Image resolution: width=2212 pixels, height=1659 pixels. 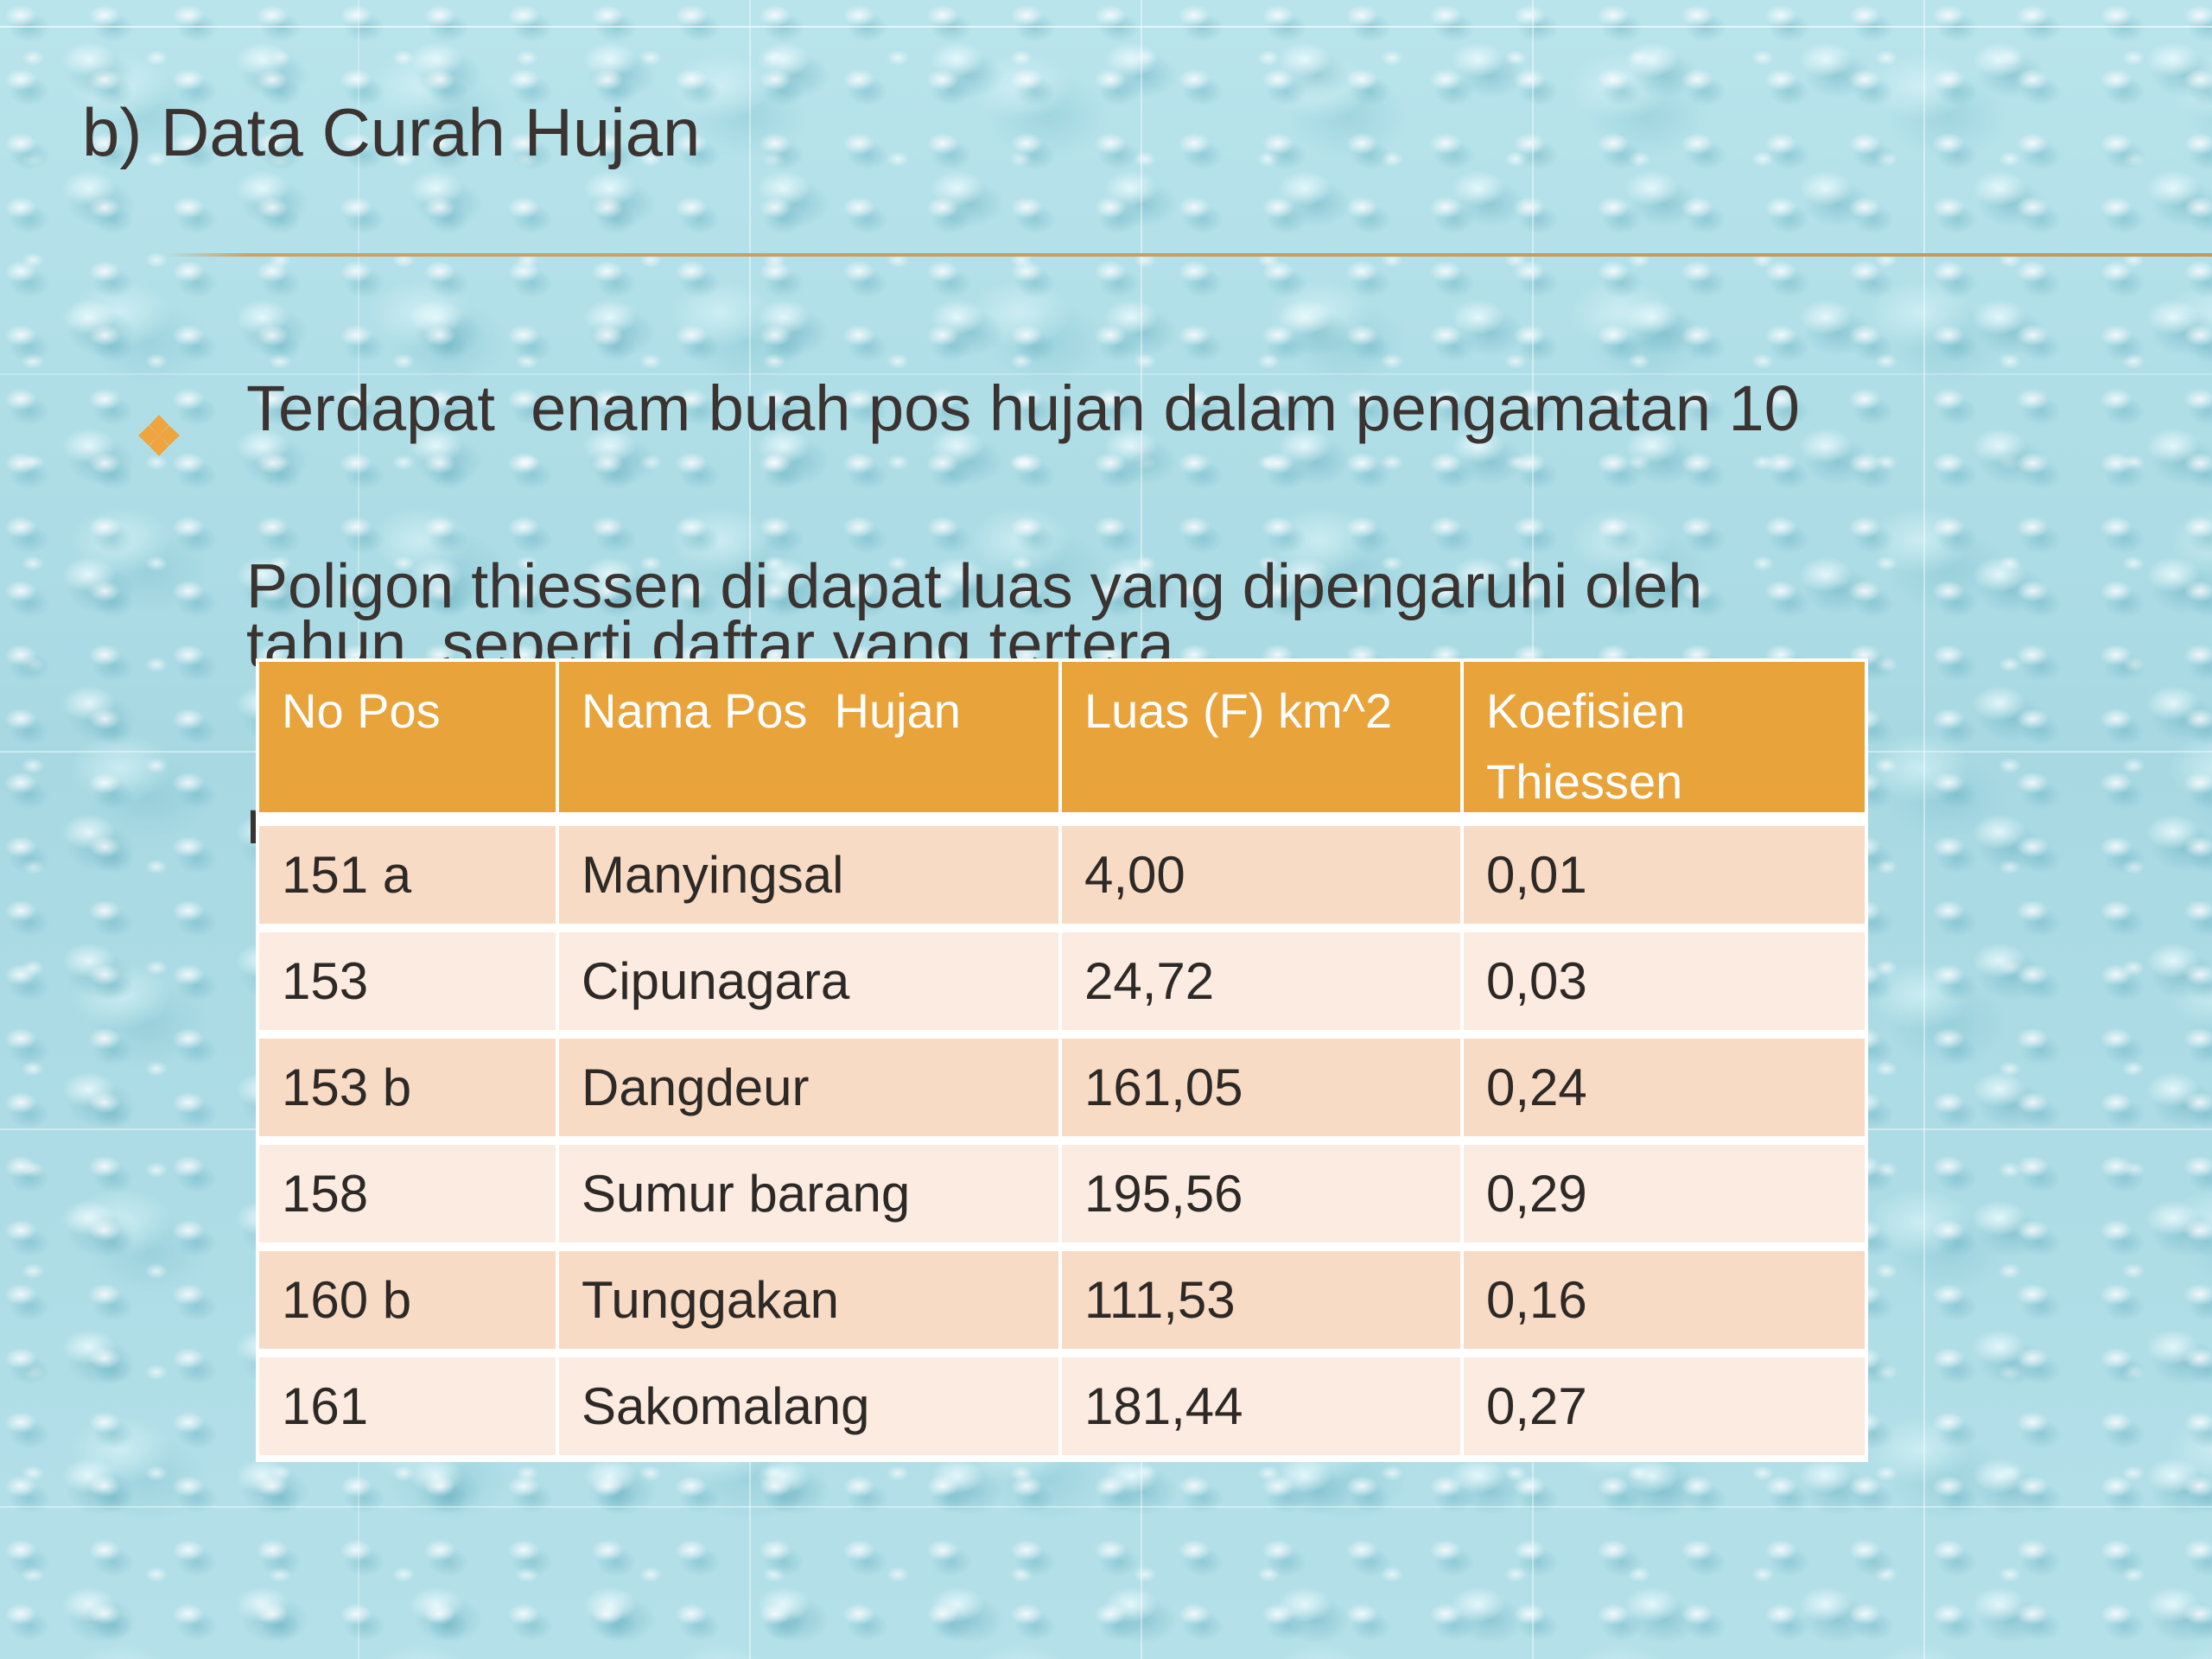 I want to click on table-cell: Manyingsal, so click(x=808, y=875).